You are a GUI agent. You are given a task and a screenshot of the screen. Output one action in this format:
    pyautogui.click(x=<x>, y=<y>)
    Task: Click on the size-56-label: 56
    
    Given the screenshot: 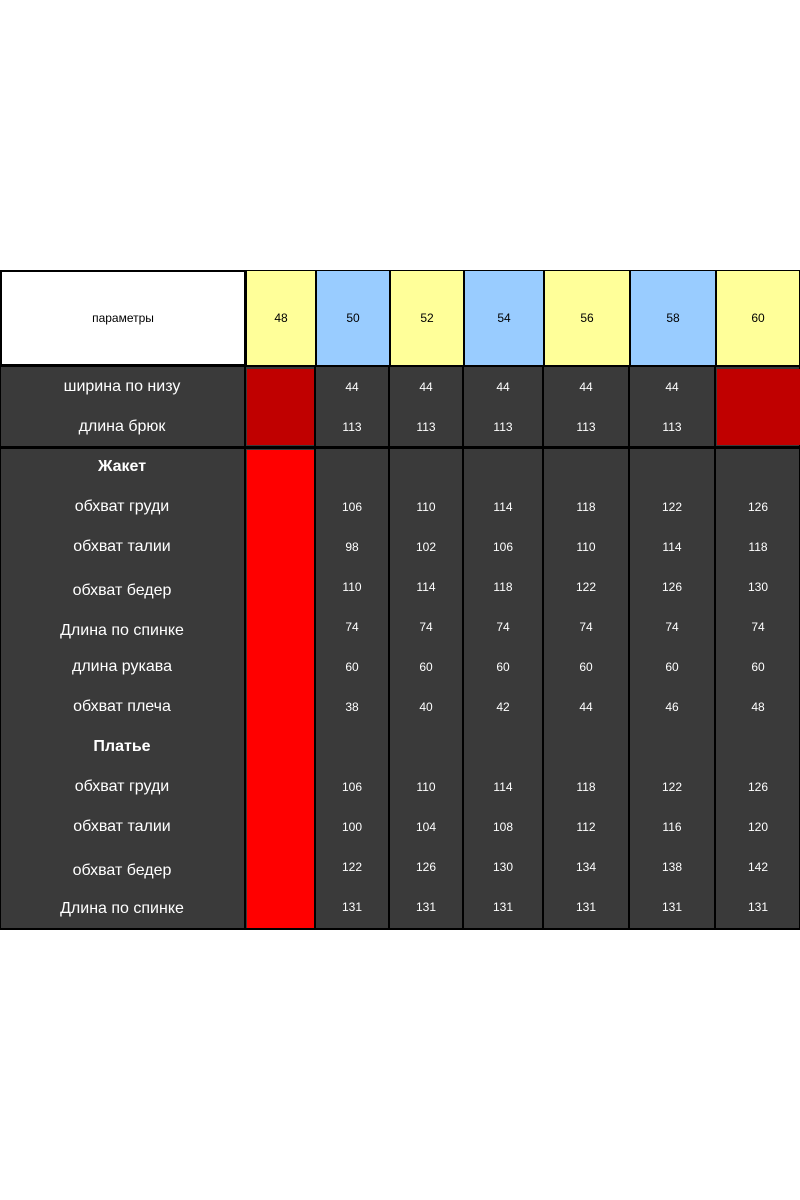 What is the action you would take?
    pyautogui.click(x=587, y=318)
    